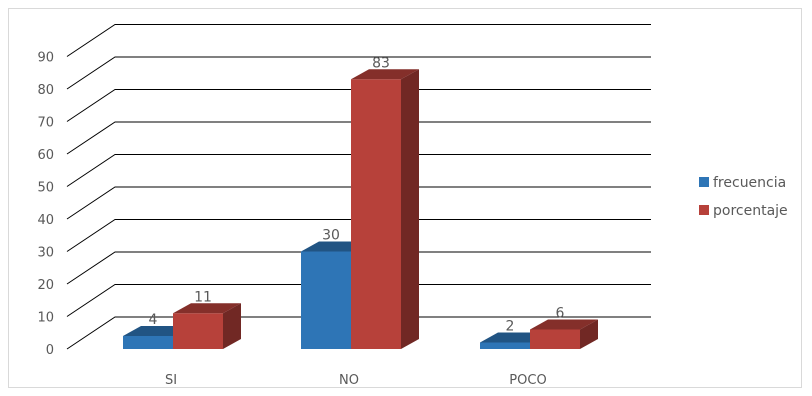  I want to click on x-tick-label: NO, so click(349, 380).